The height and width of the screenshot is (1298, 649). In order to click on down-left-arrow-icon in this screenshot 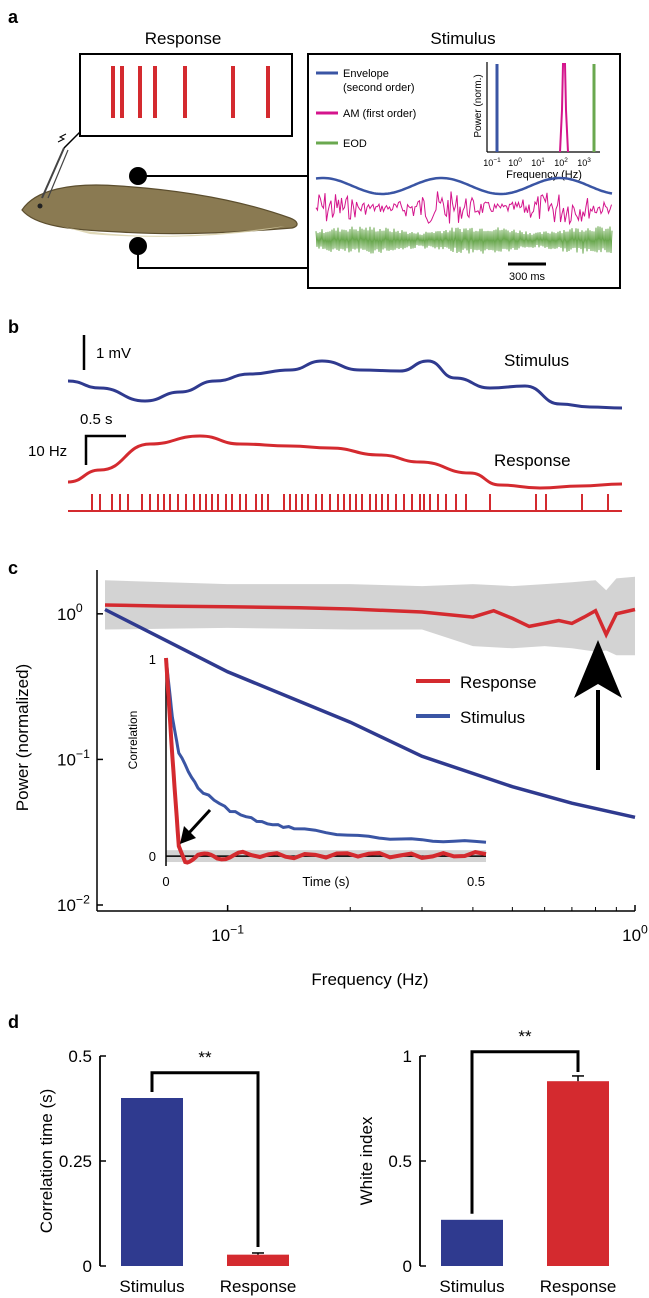, I will do `click(196, 826)`.